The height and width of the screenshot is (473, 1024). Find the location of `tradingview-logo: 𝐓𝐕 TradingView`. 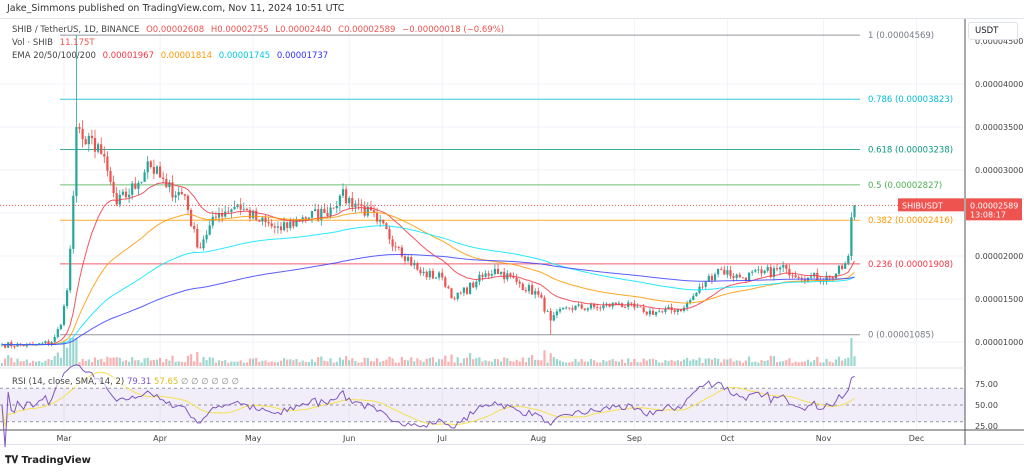

tradingview-logo: 𝐓𝐕 TradingView is located at coordinates (48, 460).